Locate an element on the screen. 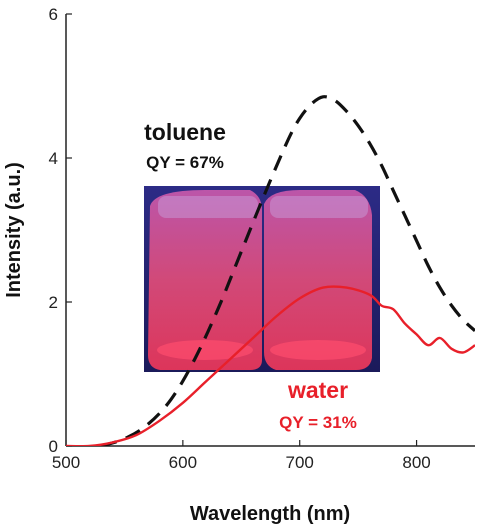 The width and height of the screenshot is (481, 529). y-tick-label: 2 is located at coordinates (53, 302).